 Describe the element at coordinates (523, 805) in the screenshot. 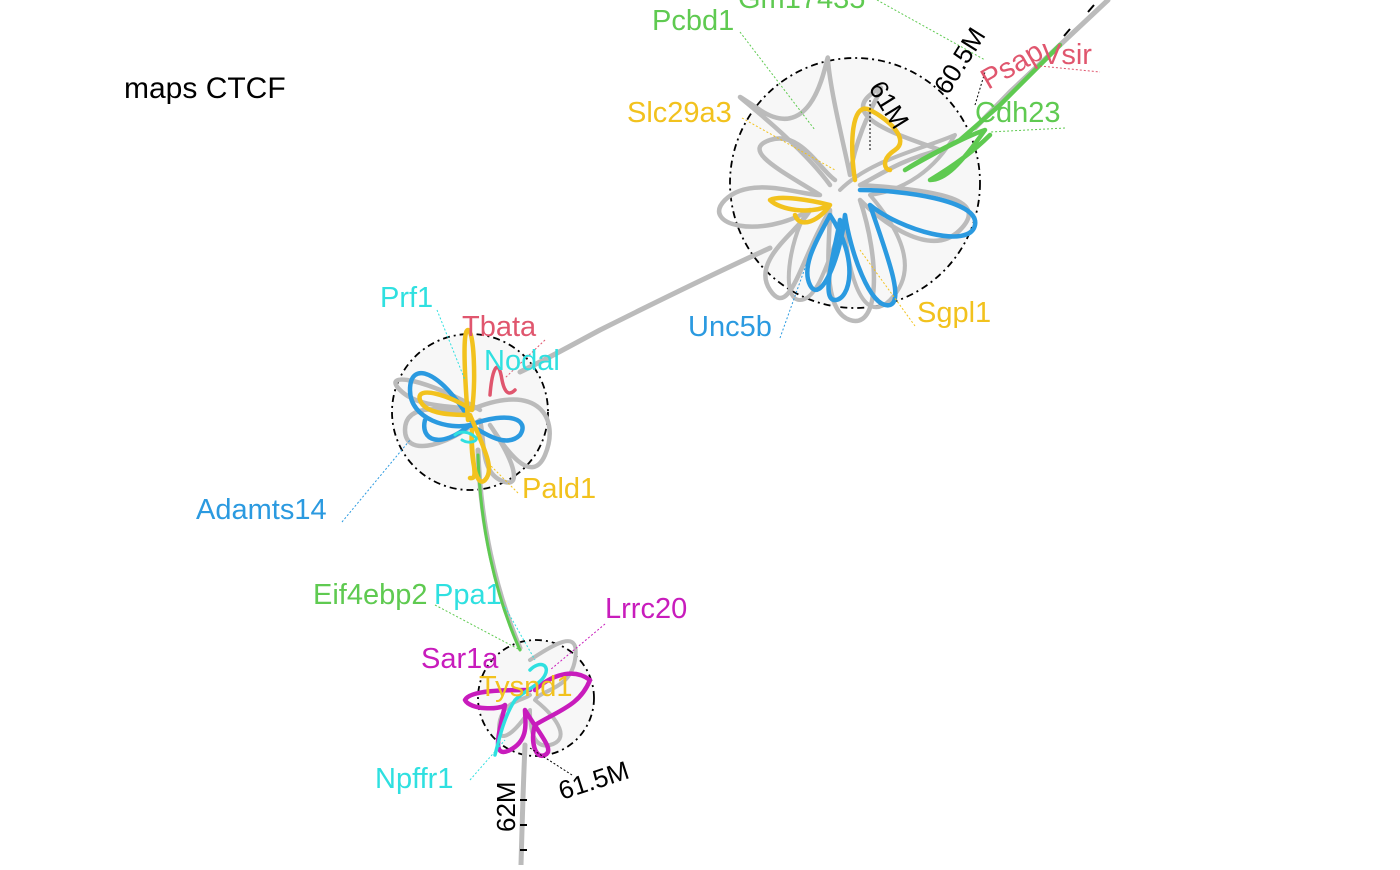

I see `fiber-bottom-tail` at that location.